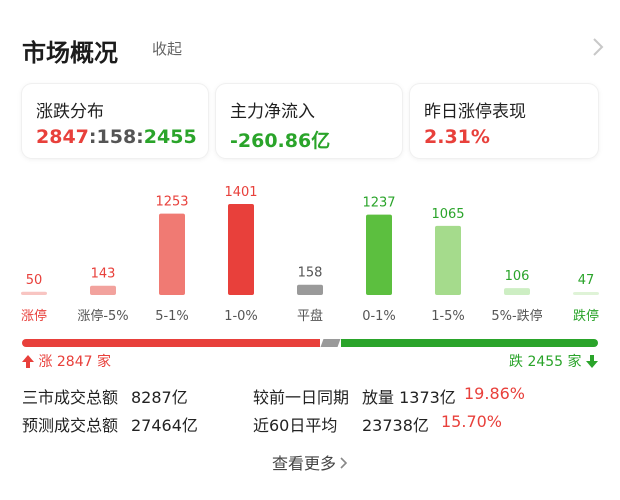 This screenshot has height=500, width=620. I want to click on chart-category-label: 5-1%, so click(172, 316).